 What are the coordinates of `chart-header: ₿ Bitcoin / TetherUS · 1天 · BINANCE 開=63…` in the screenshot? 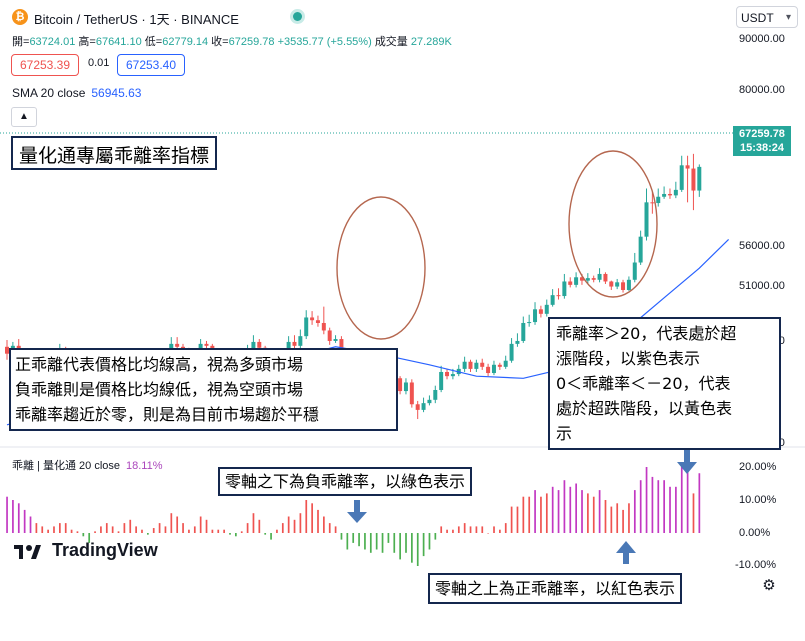 It's located at (402, 25).